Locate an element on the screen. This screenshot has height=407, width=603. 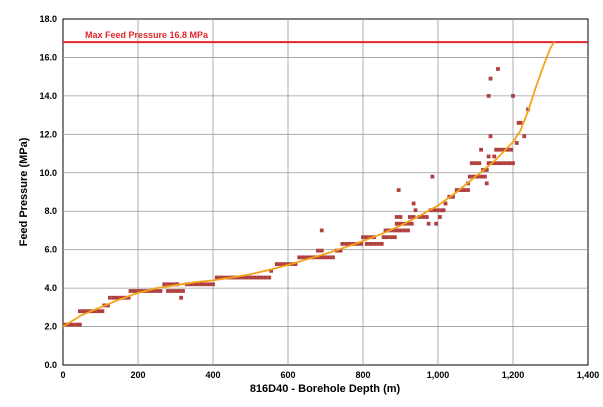
x-tick-label: 1,400 is located at coordinates (588, 375).